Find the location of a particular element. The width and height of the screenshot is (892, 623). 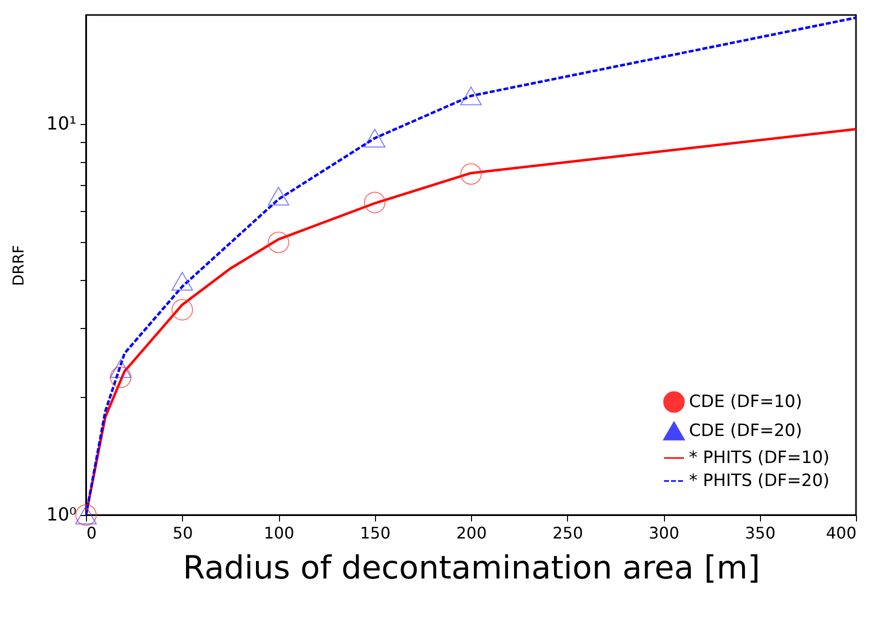

legend-label: CDE (DF=10) is located at coordinates (745, 402).